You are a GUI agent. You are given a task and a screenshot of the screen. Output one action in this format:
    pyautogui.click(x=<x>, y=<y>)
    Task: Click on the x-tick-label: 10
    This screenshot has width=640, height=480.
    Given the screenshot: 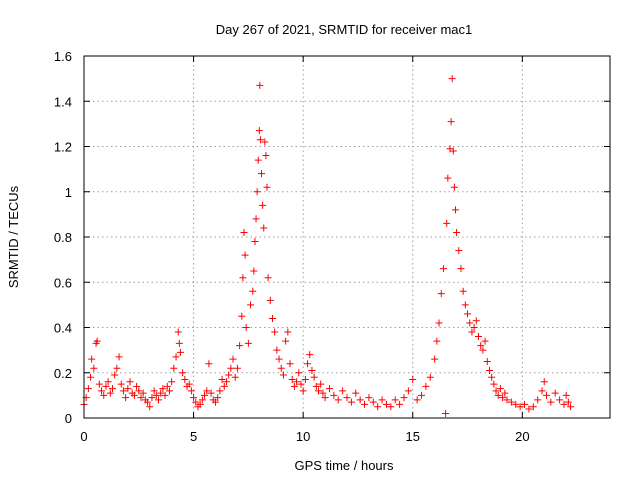 What is the action you would take?
    pyautogui.click(x=303, y=436)
    